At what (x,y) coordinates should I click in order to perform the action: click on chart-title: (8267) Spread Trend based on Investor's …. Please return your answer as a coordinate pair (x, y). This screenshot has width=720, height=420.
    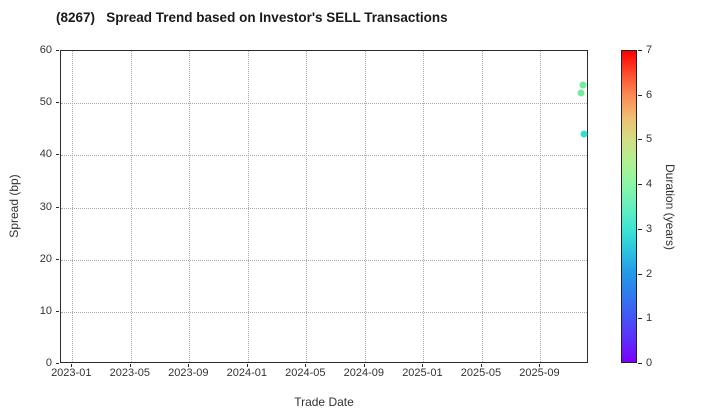
    Looking at the image, I should click on (252, 17).